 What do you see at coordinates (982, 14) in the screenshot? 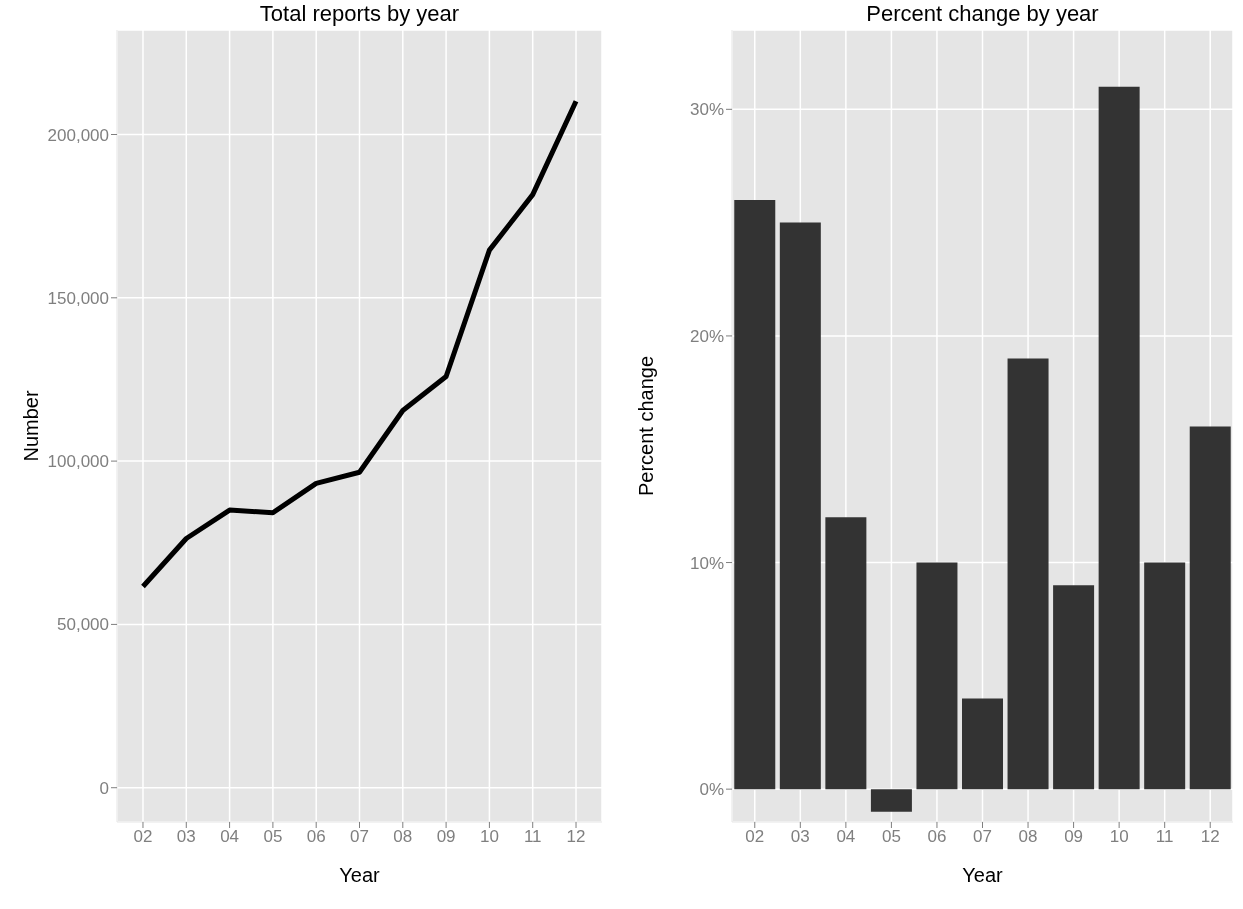
I see `chart-title: Percent change by year` at bounding box center [982, 14].